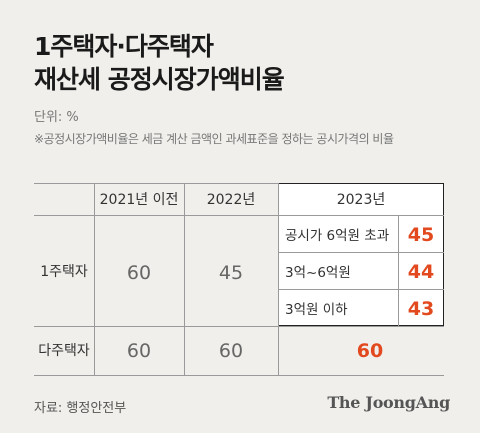  What do you see at coordinates (156, 183) in the screenshot?
I see `grid-line-top` at bounding box center [156, 183].